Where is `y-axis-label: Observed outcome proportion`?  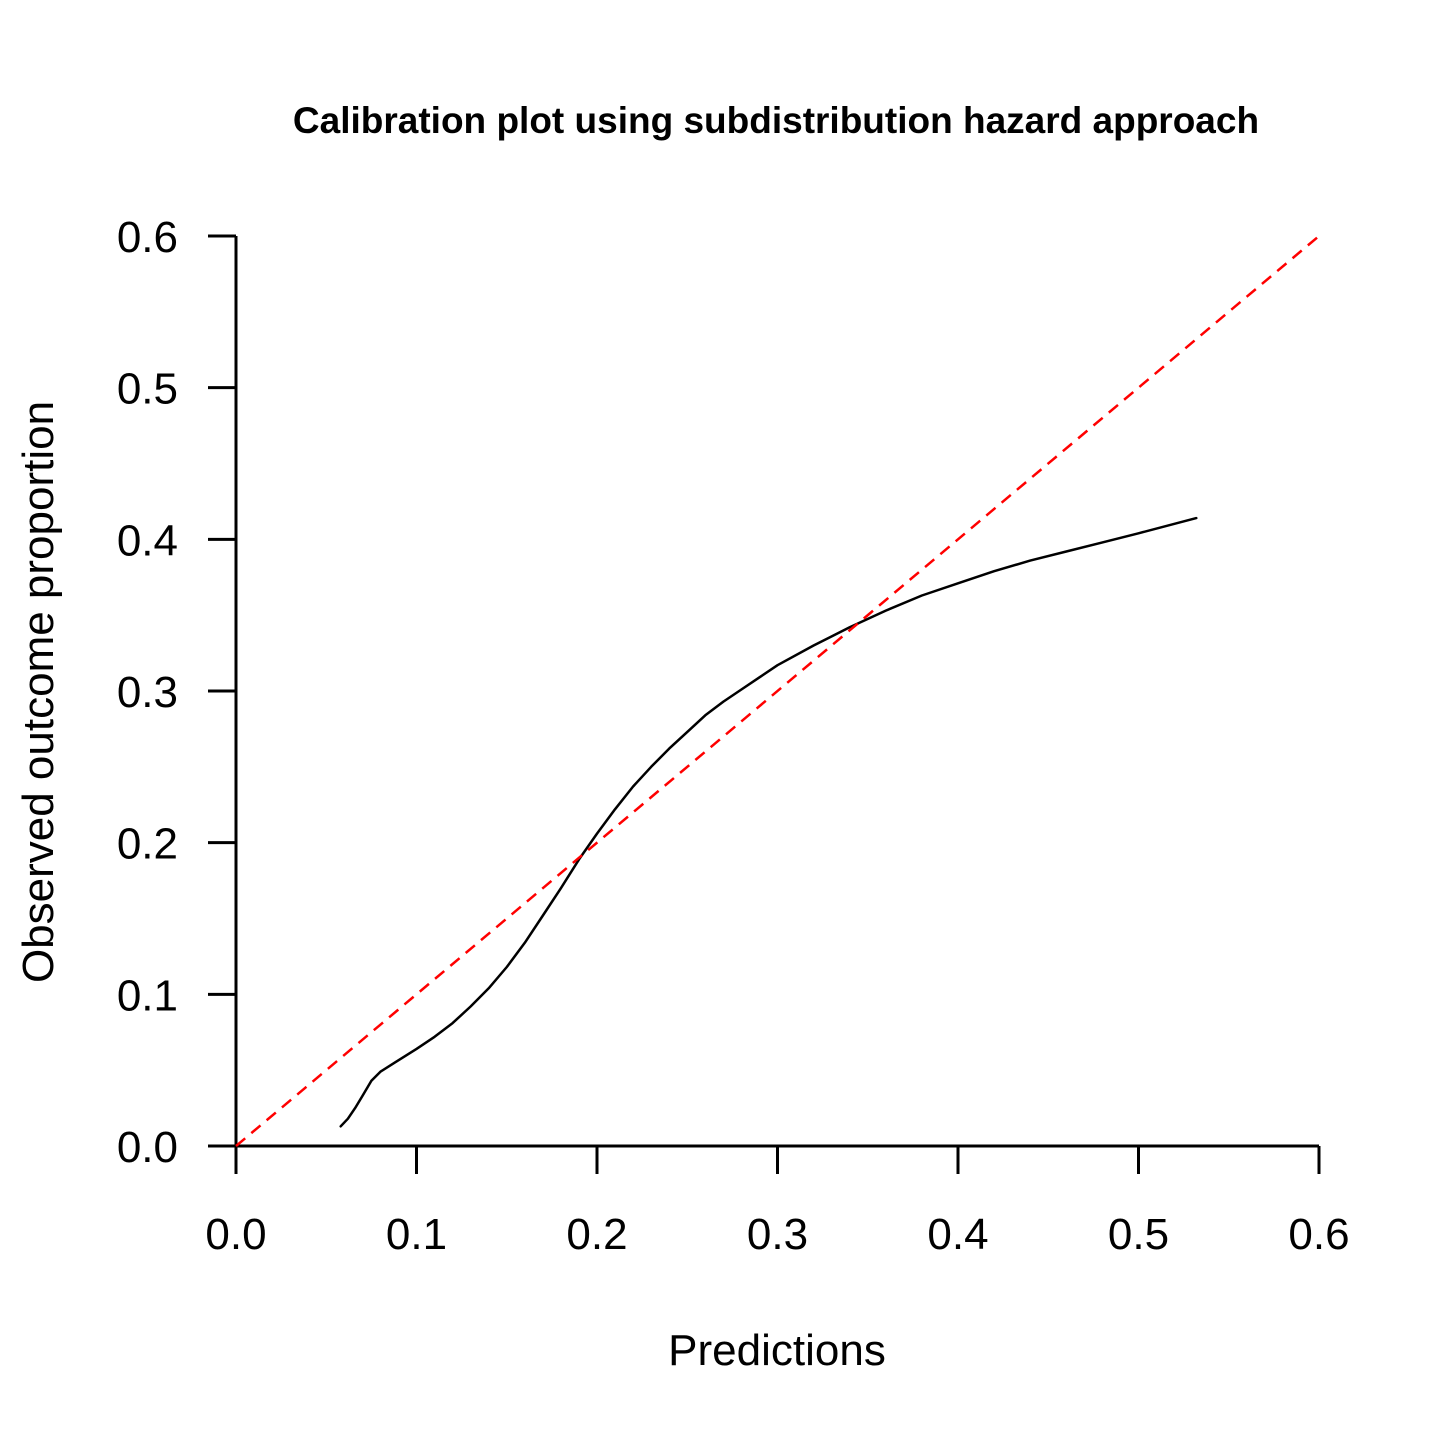
y-axis-label: Observed outcome proportion is located at coordinates (38, 692).